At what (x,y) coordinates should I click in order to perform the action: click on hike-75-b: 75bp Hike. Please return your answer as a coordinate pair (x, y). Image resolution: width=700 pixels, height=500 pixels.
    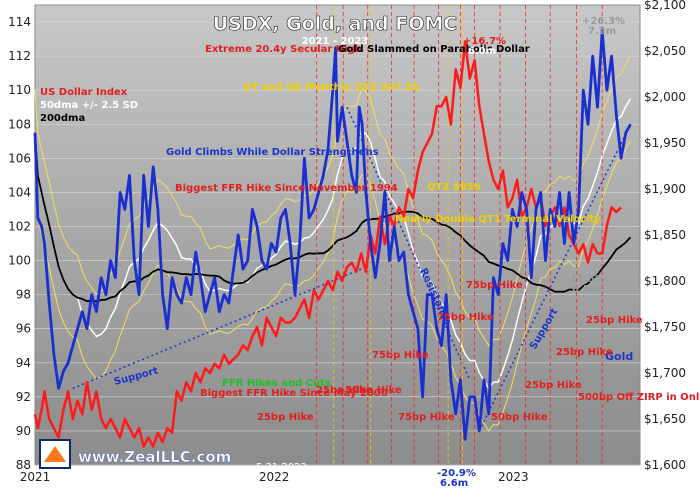
    Looking at the image, I should click on (426, 417).